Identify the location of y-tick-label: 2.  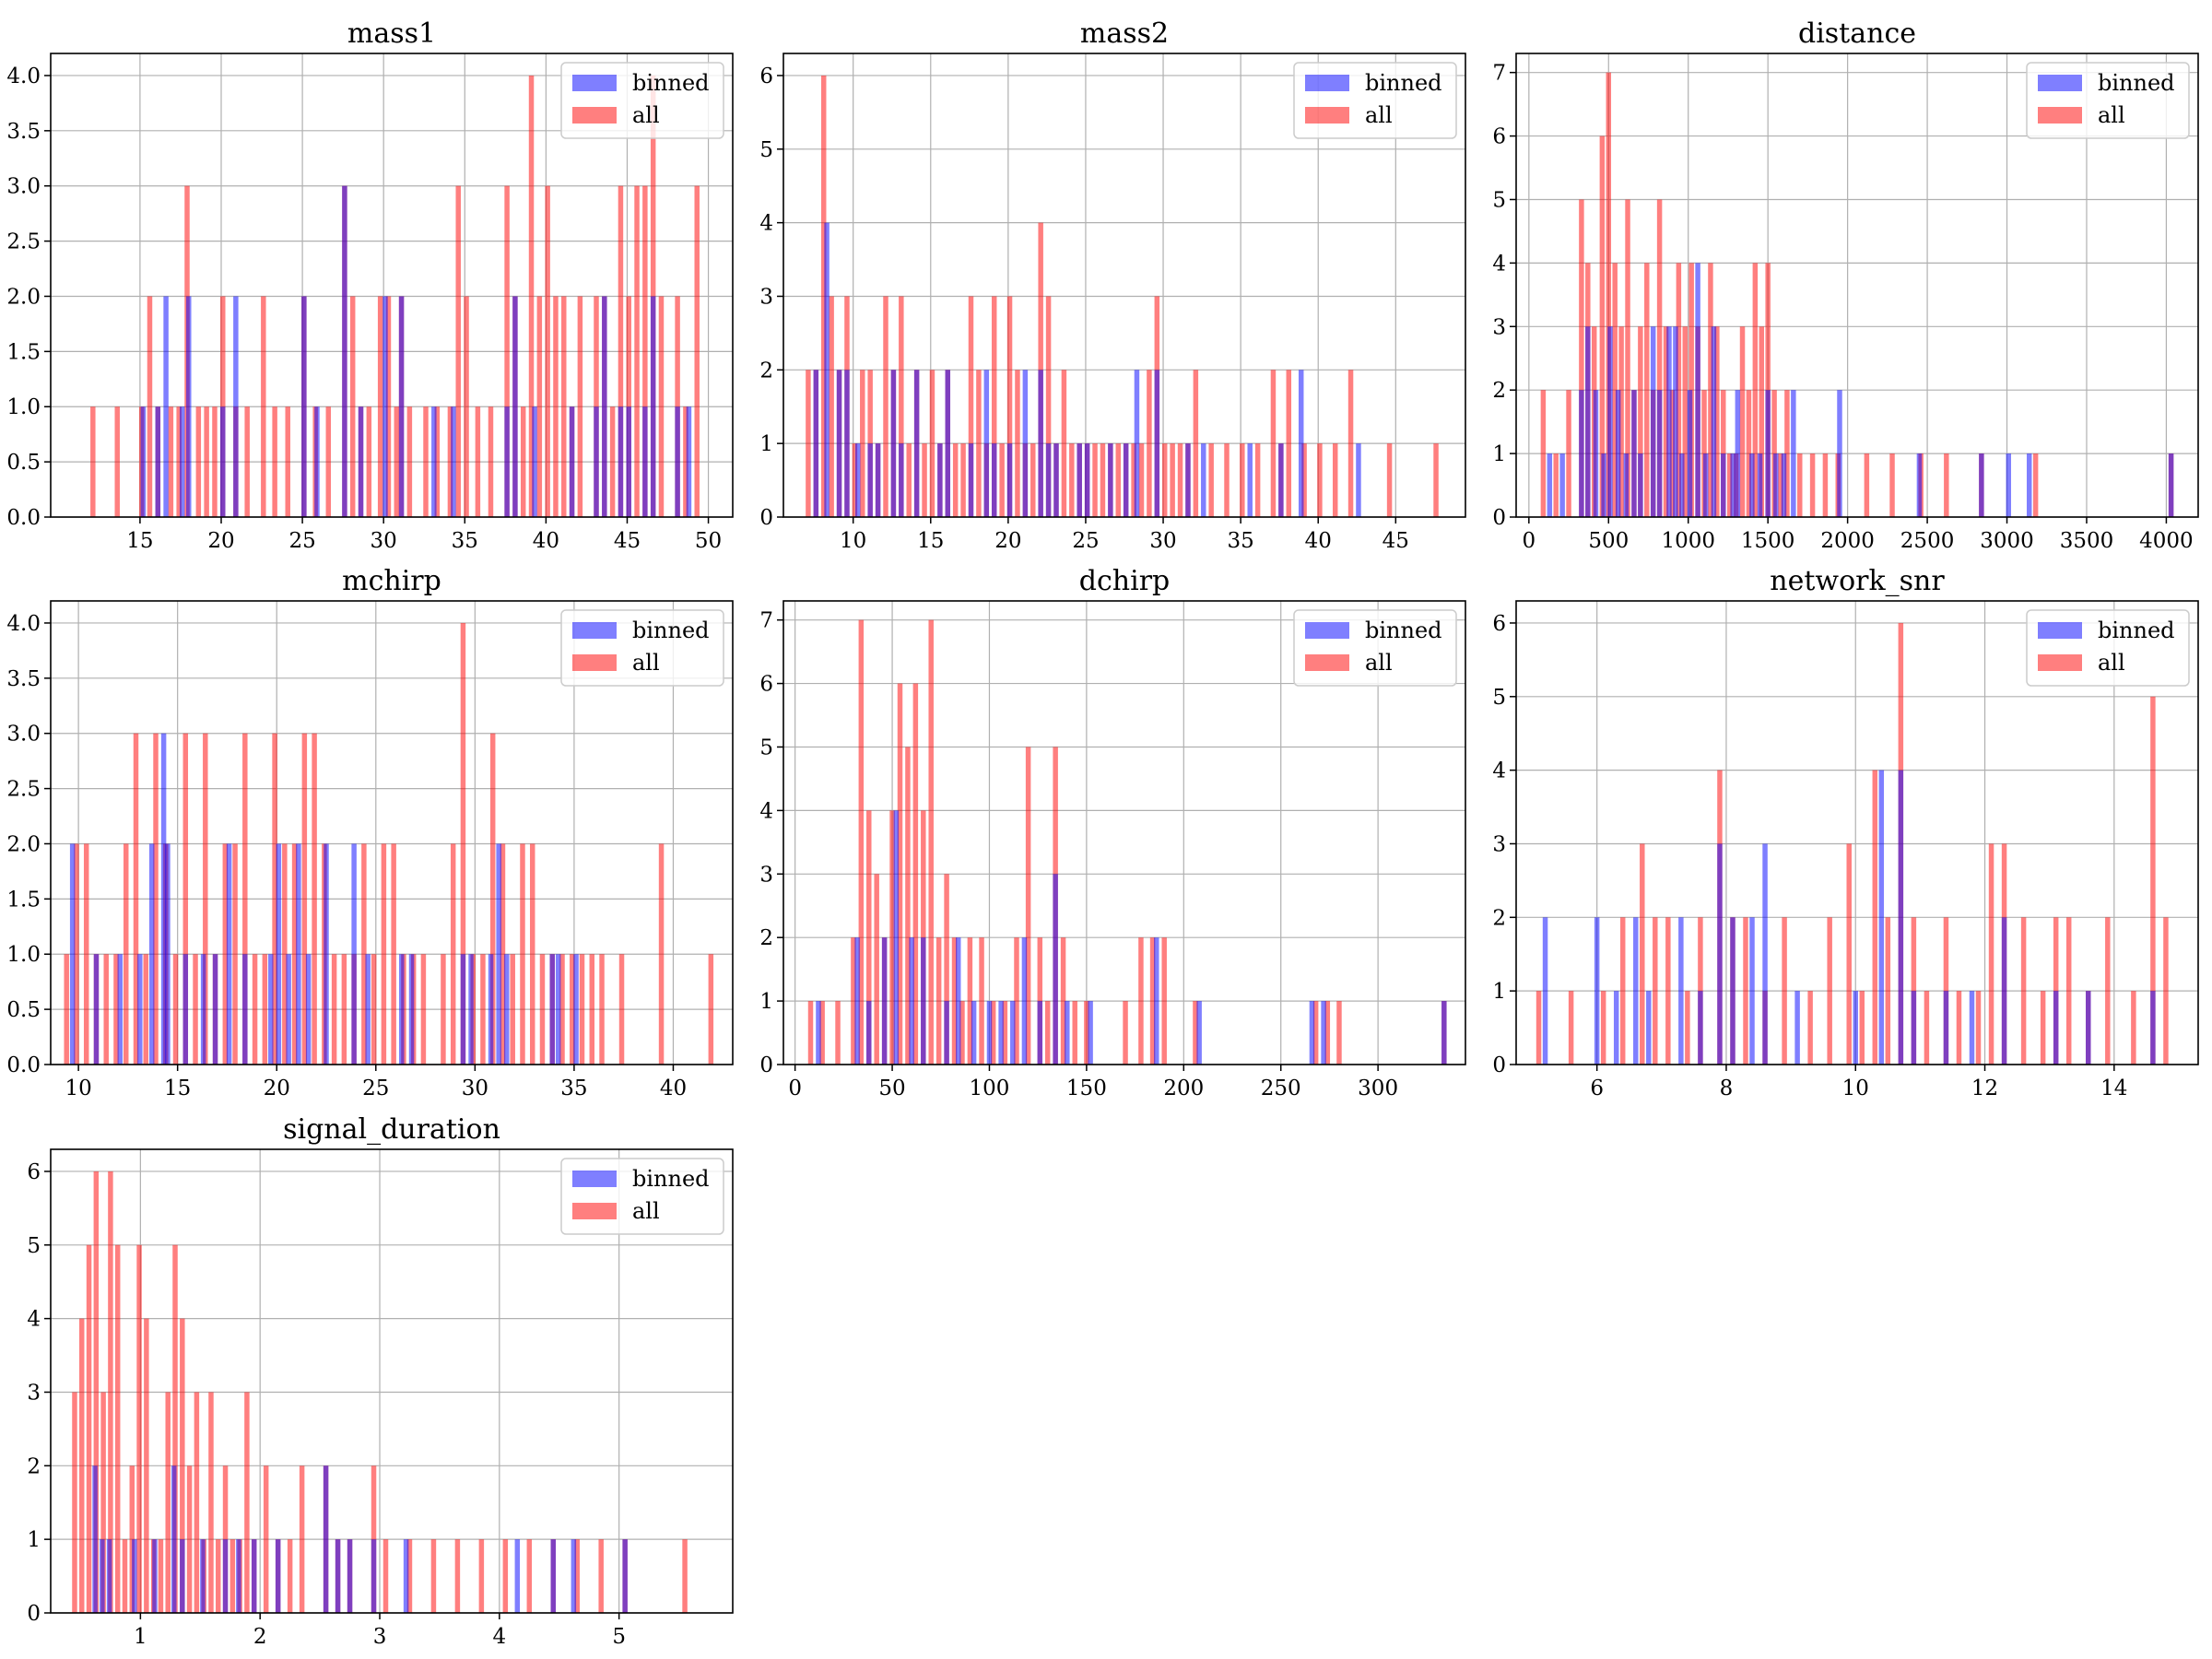
(766, 370).